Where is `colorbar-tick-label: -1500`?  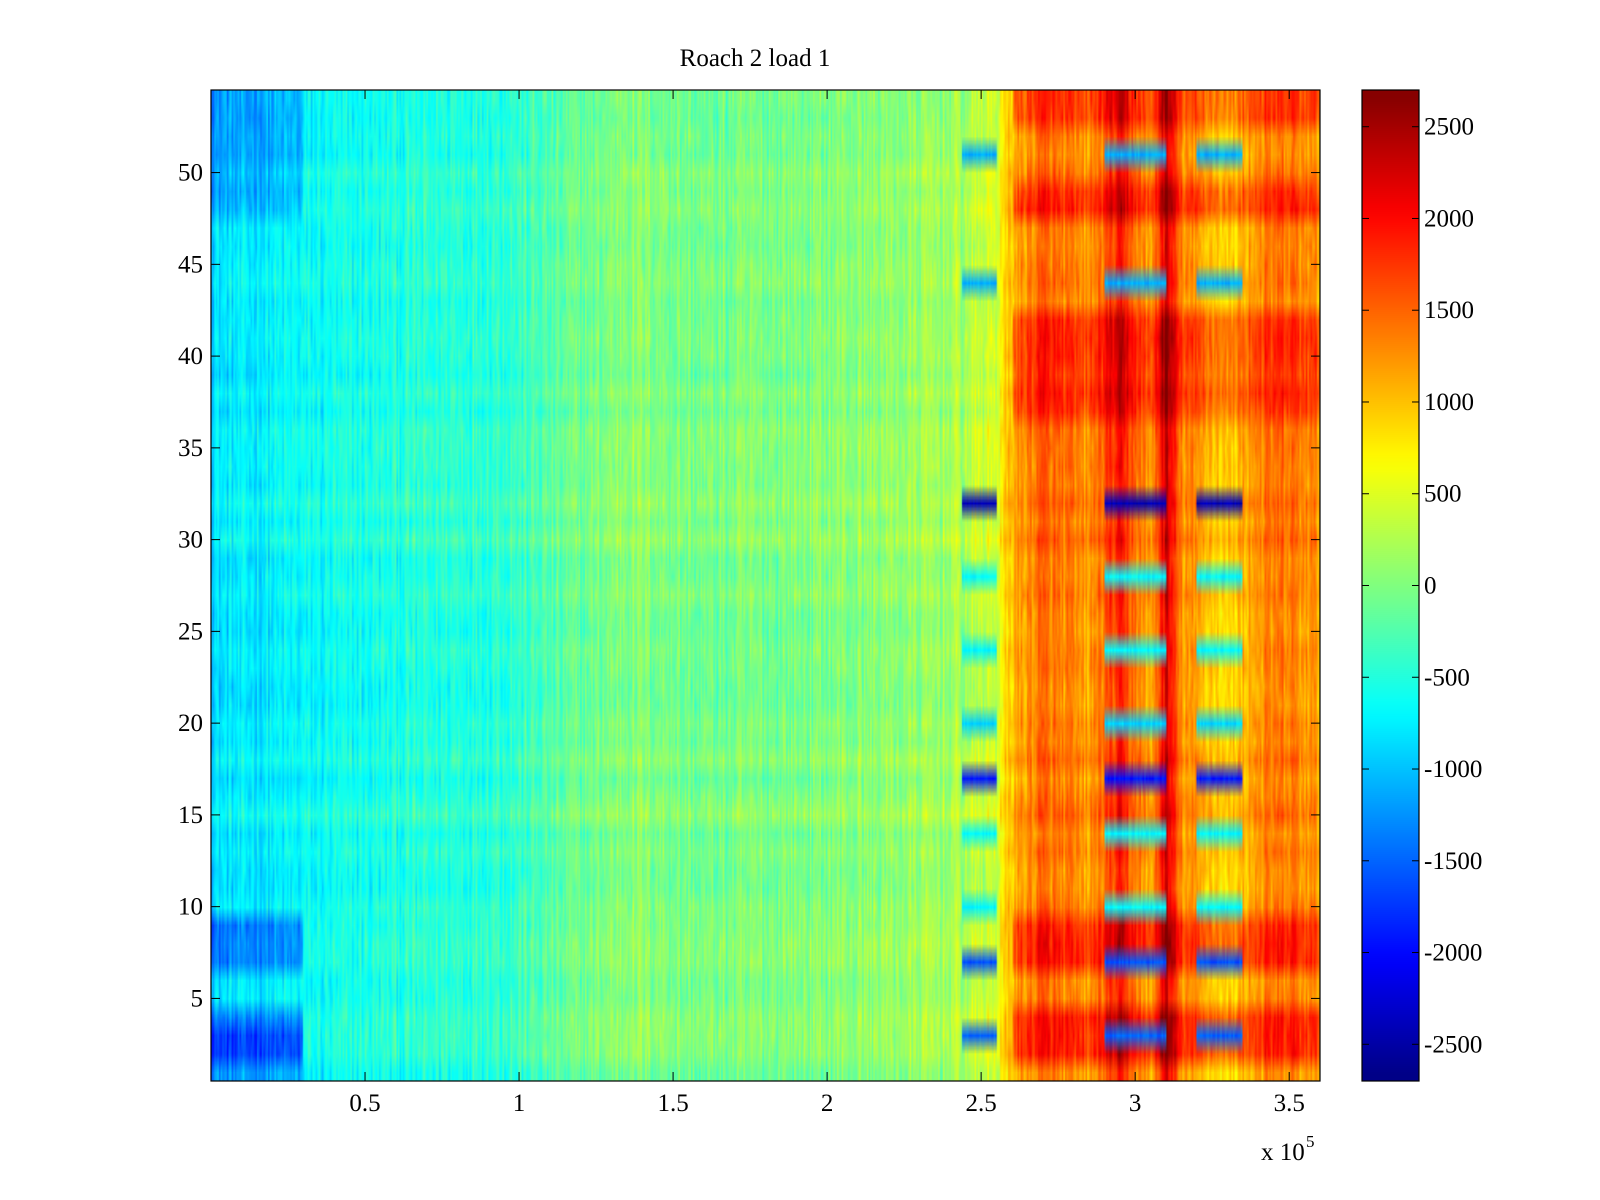
colorbar-tick-label: -1500 is located at coordinates (1453, 861).